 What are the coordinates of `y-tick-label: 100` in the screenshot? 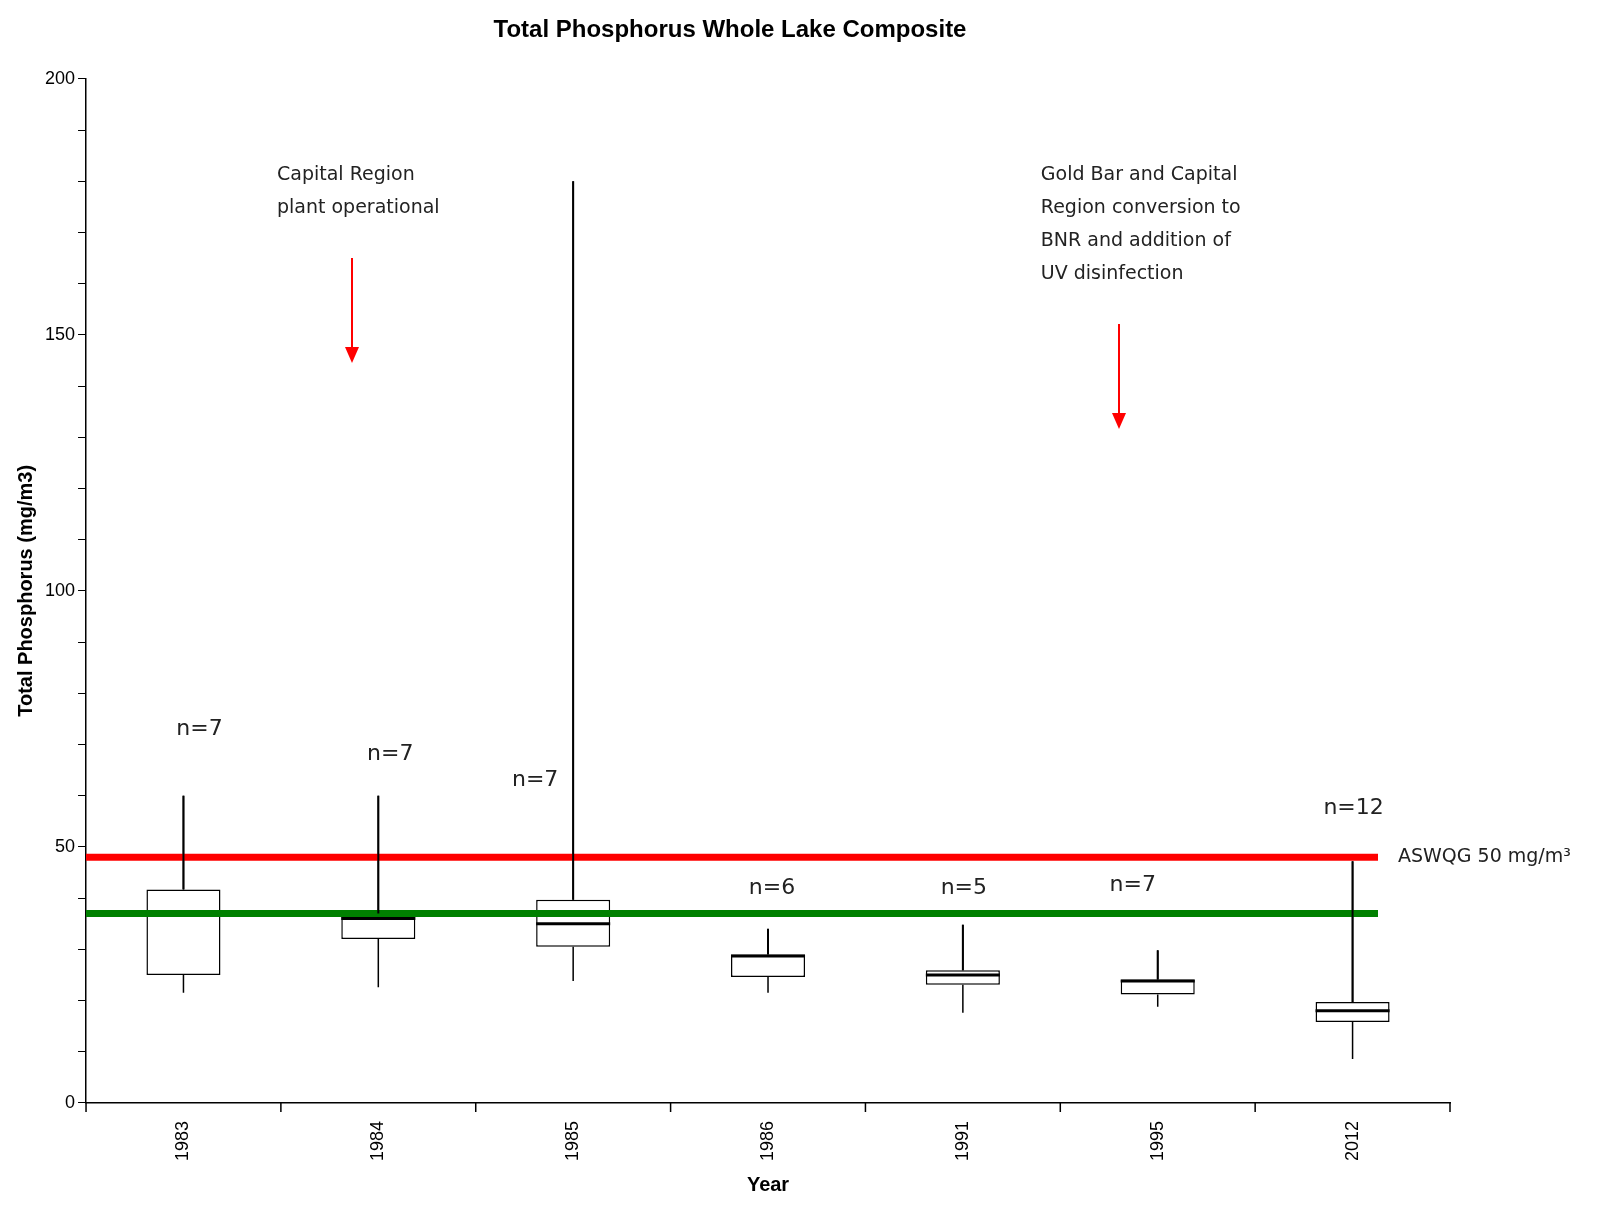 It's located at (60, 589).